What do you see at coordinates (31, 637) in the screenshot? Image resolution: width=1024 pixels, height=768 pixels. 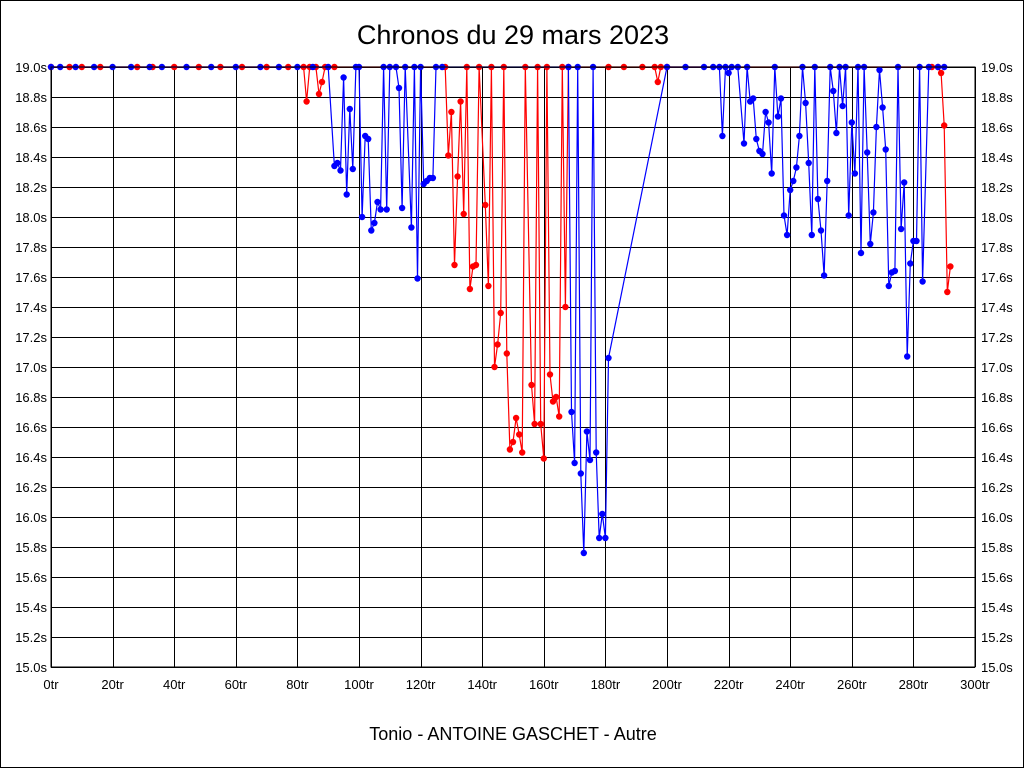 I see `y-tick-label-left: 15.2s` at bounding box center [31, 637].